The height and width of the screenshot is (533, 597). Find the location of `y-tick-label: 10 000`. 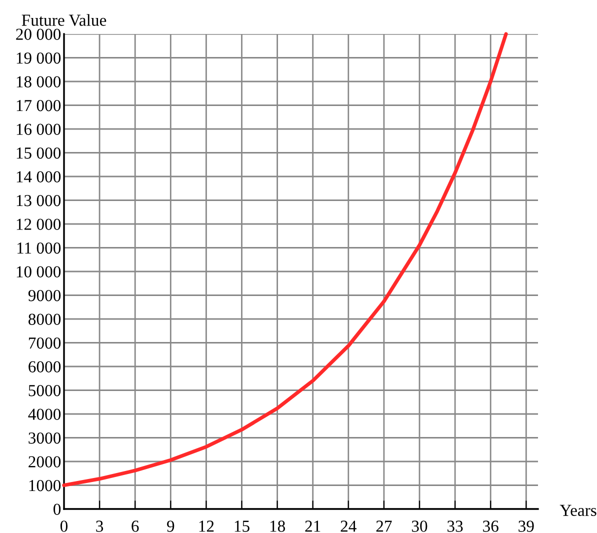

y-tick-label: 10 000 is located at coordinates (38, 272).